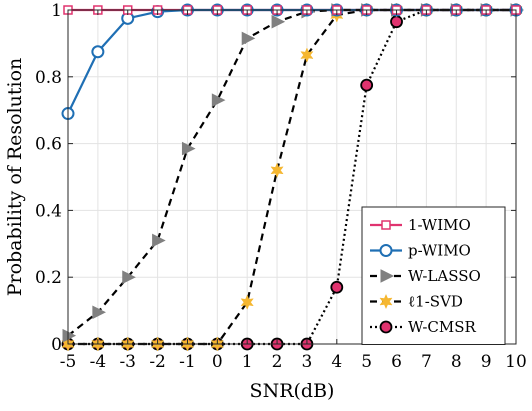 The height and width of the screenshot is (411, 532). What do you see at coordinates (307, 362) in the screenshot?
I see `x-tick-label: 3` at bounding box center [307, 362].